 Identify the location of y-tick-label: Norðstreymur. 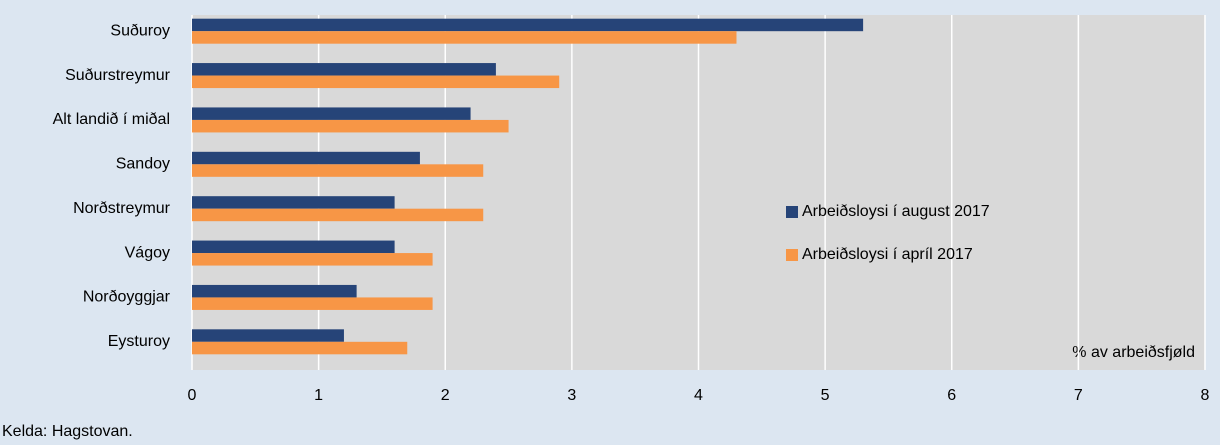
(122, 208).